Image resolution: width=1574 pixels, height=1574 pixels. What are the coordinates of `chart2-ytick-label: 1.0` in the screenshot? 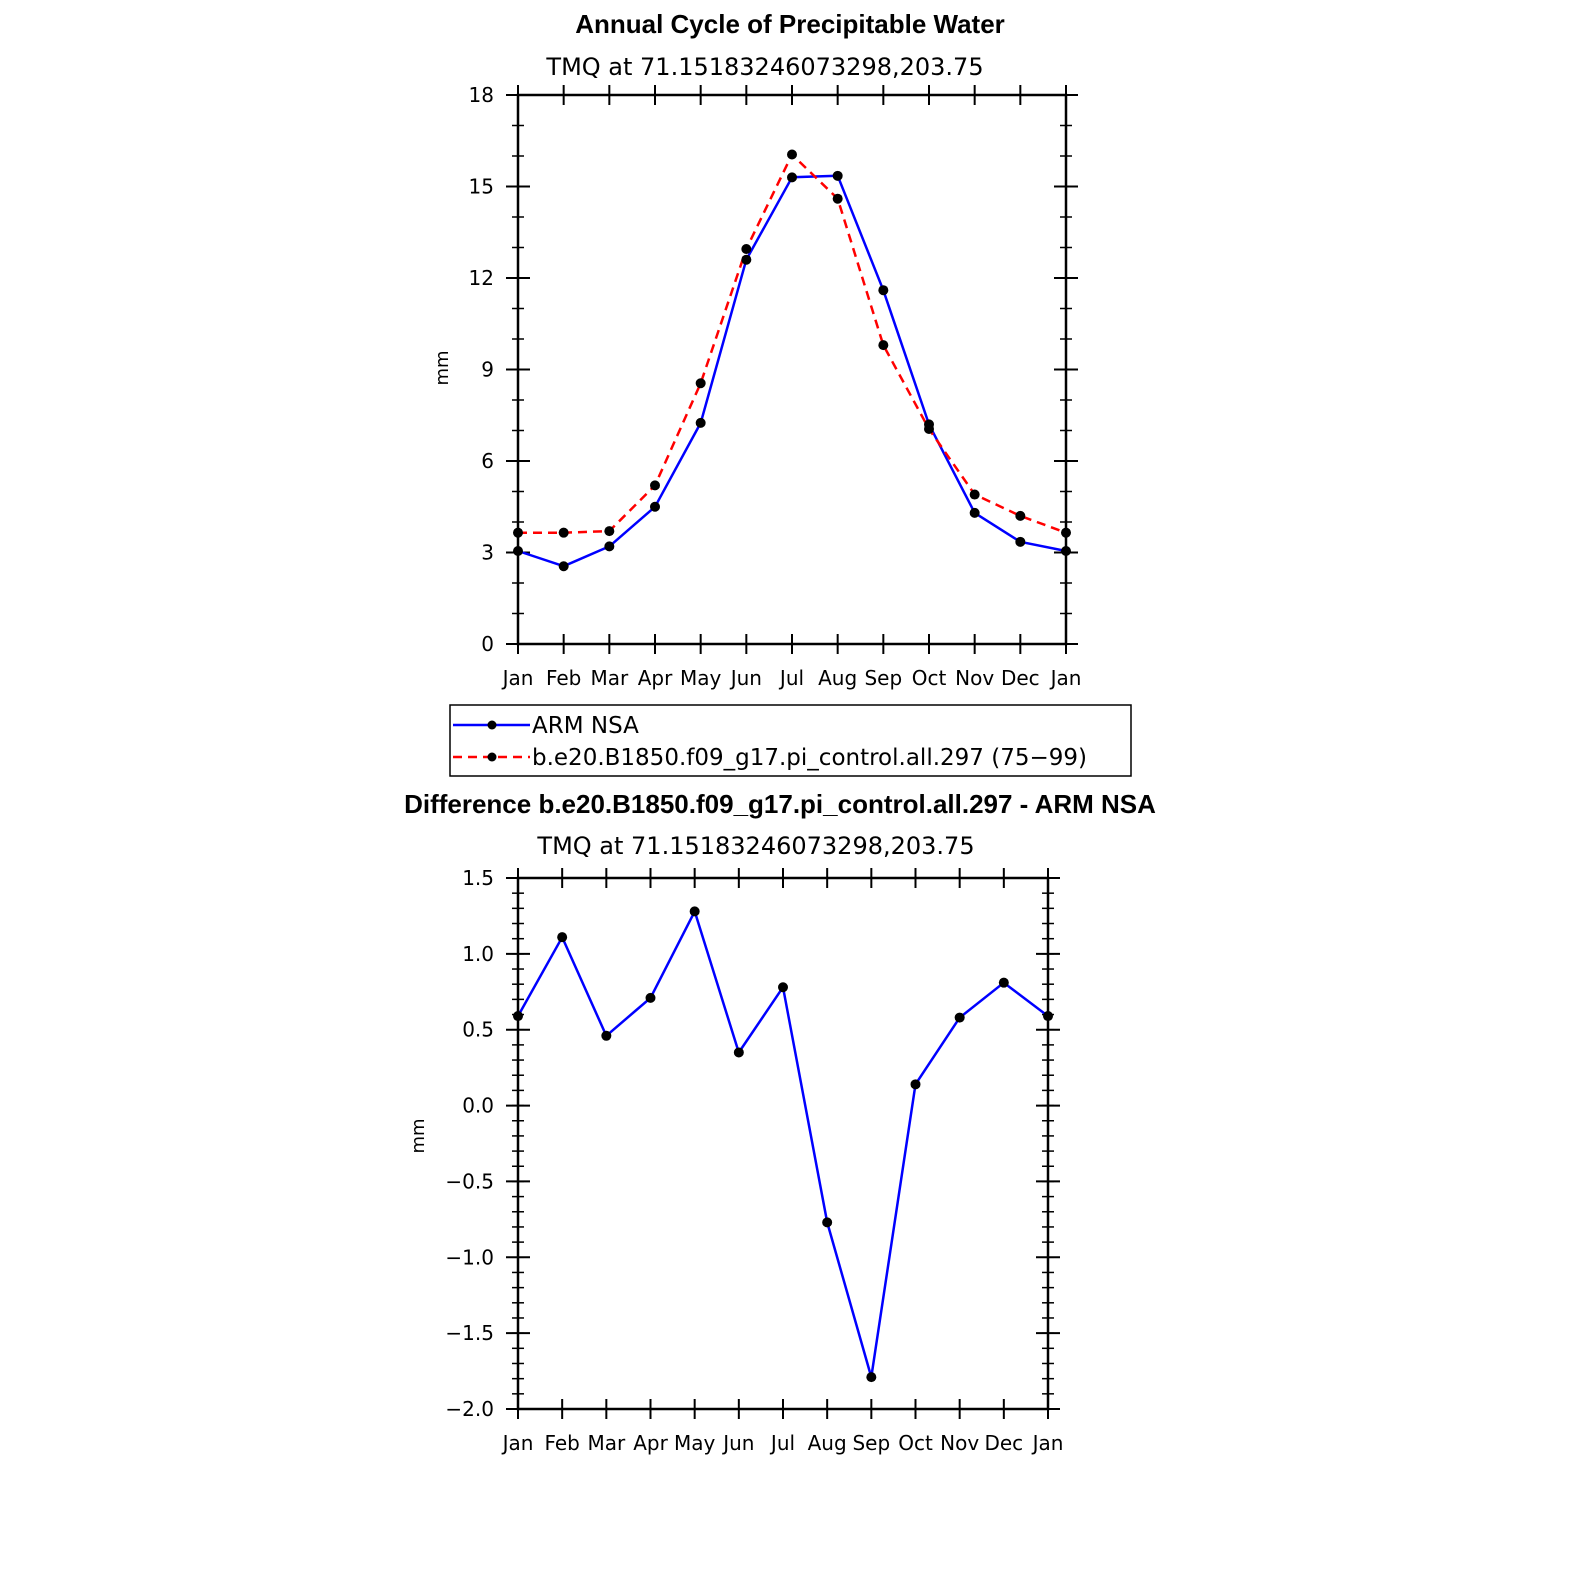 It's located at (478, 954).